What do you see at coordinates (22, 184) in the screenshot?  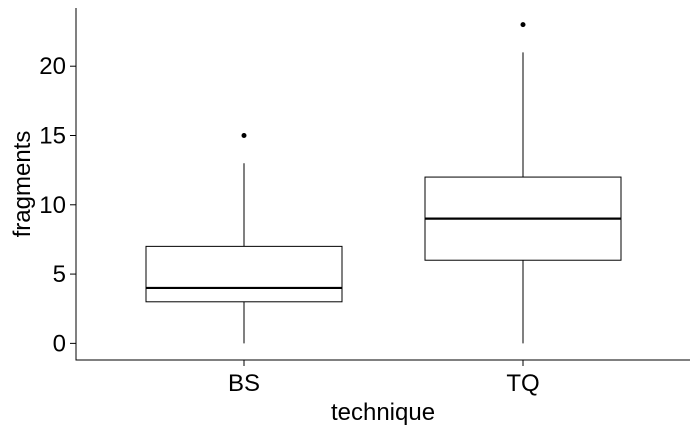 I see `y-axis-title: fragments` at bounding box center [22, 184].